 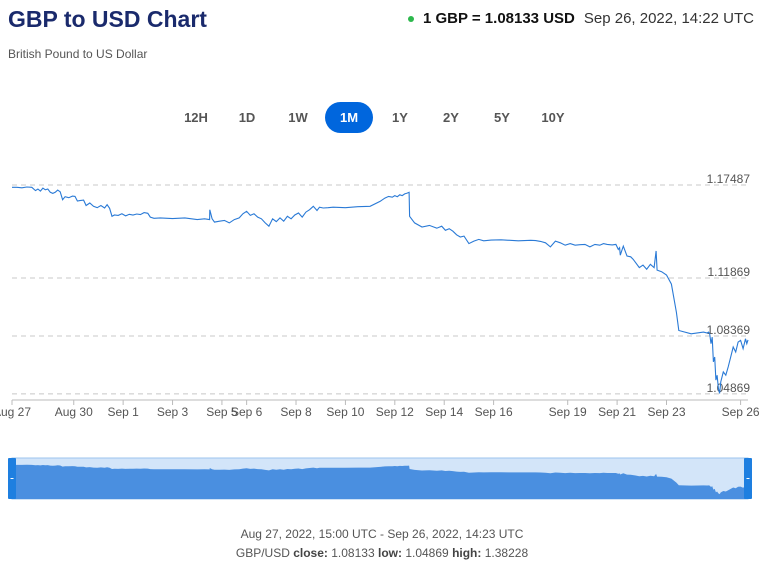 I want to click on x-tick-label: Sep 5, so click(x=222, y=412).